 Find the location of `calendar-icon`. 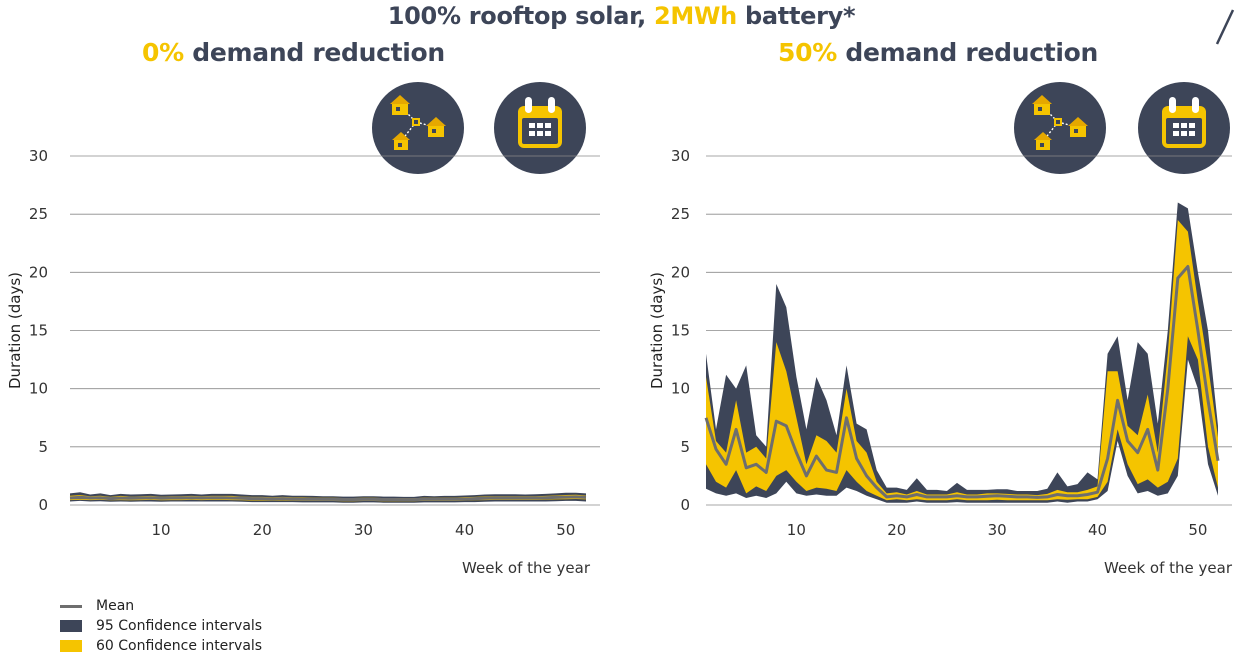

calendar-icon is located at coordinates (540, 128).